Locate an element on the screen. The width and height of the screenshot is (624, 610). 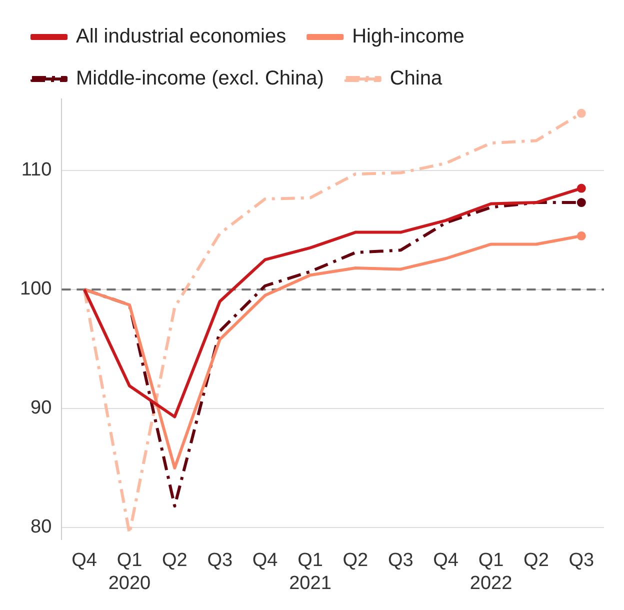
x-tick-label: Q1 2021 is located at coordinates (310, 572).